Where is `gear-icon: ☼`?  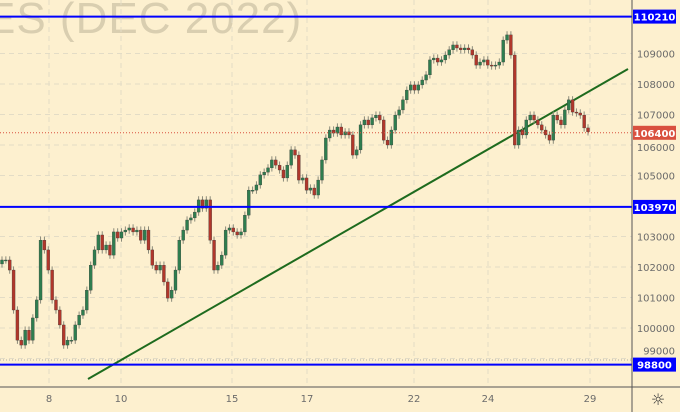 gear-icon: ☼ is located at coordinates (658, 399).